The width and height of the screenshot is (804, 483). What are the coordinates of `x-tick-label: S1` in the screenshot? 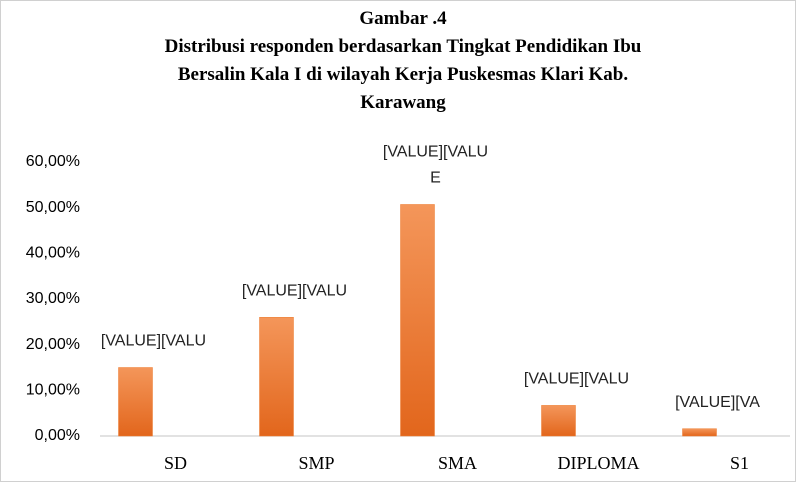 It's located at (739, 463).